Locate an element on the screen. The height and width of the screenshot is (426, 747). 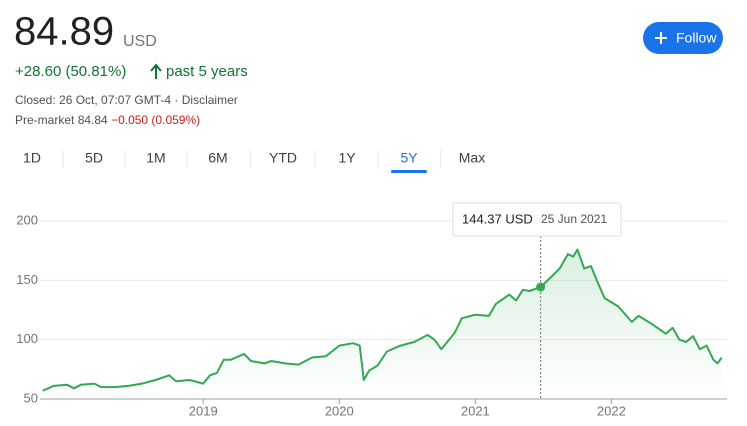
range-tab: 1M is located at coordinates (155, 158).